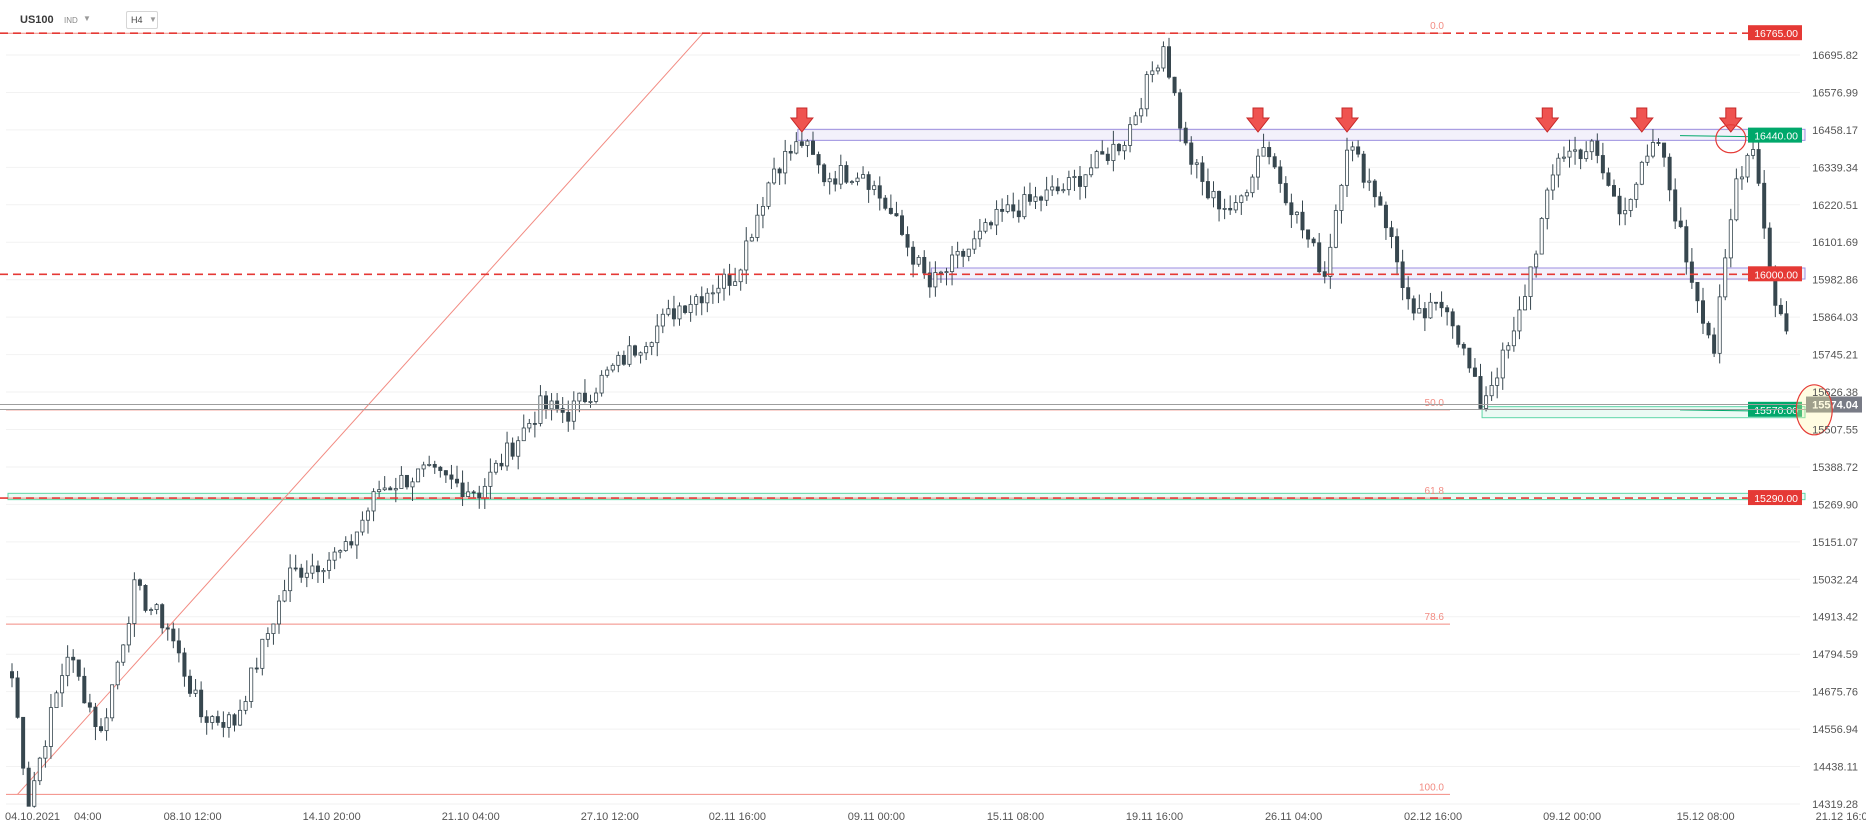  I want to click on x-tick-label: 15.12 08:00, so click(1706, 817).